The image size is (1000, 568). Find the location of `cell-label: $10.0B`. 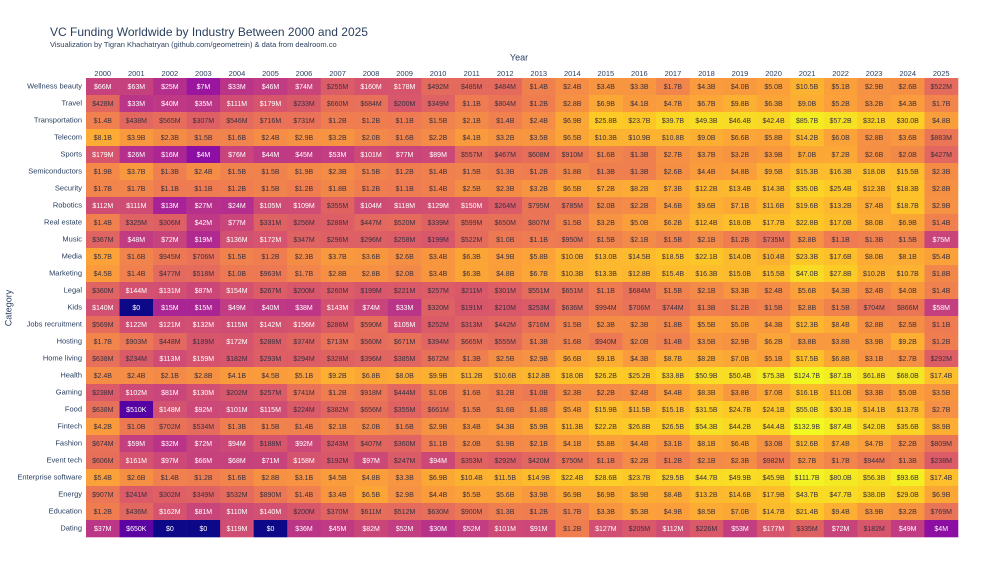

cell-label: $10.0B is located at coordinates (572, 257).